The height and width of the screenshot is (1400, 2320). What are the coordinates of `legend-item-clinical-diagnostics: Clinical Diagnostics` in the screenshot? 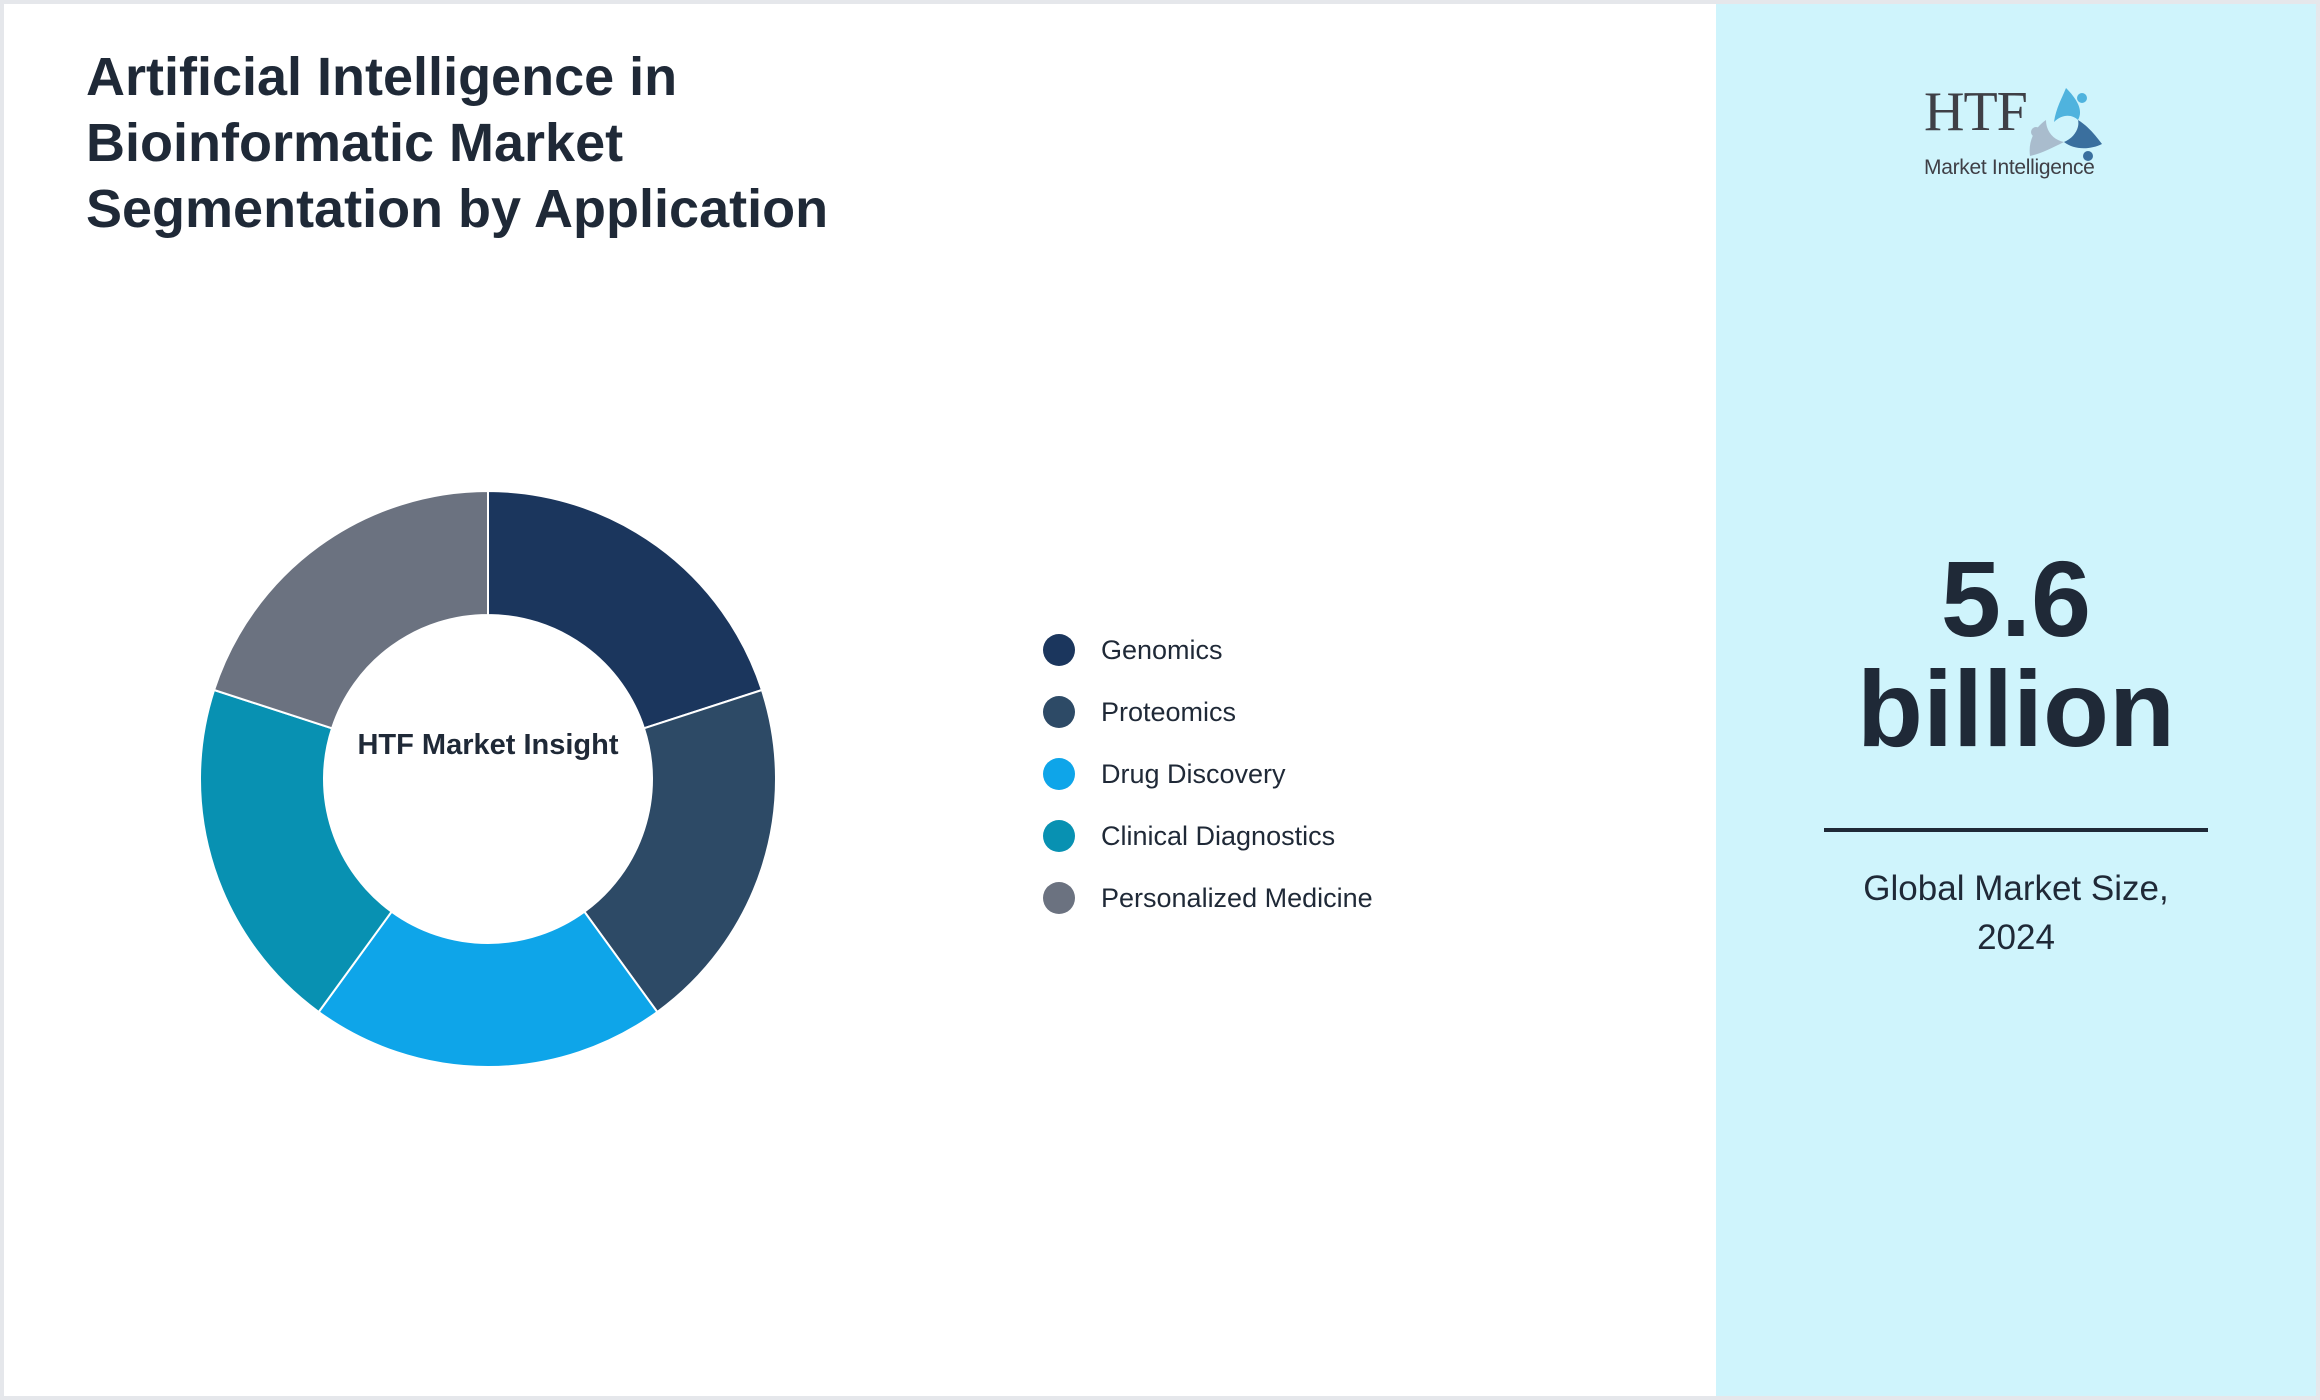 It's located at (1208, 836).